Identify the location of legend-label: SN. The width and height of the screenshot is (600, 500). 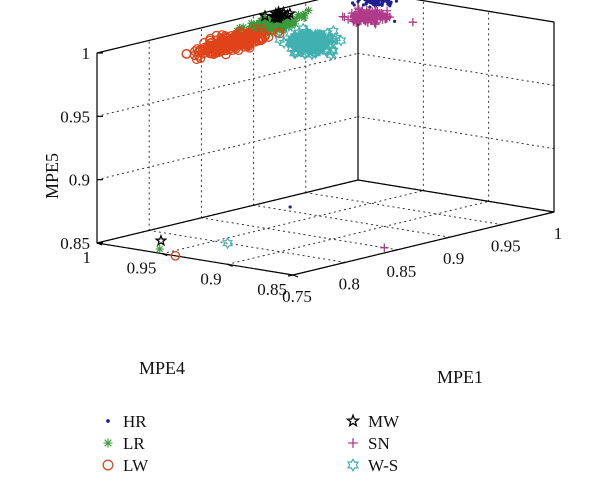
(379, 443).